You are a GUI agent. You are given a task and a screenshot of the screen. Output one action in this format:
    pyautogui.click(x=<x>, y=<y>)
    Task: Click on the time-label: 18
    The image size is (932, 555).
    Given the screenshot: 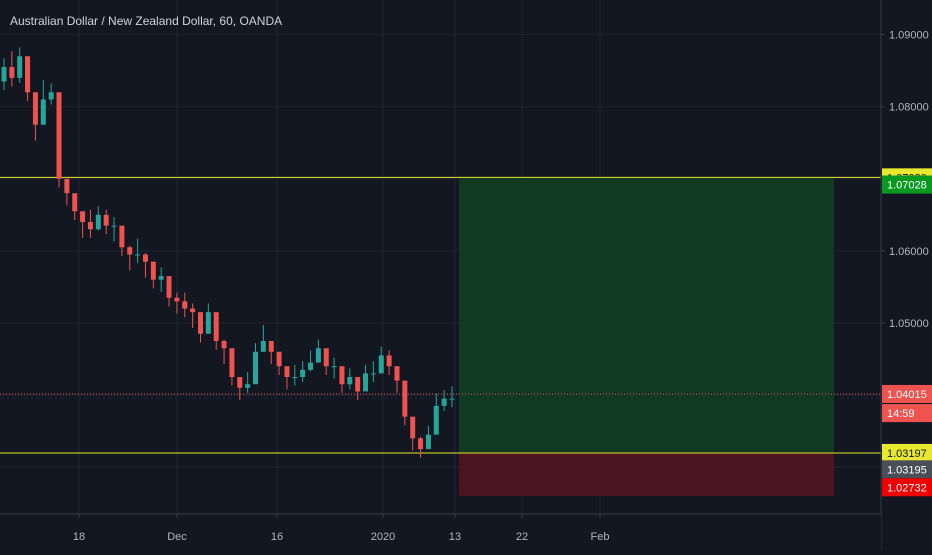 What is the action you would take?
    pyautogui.click(x=79, y=537)
    